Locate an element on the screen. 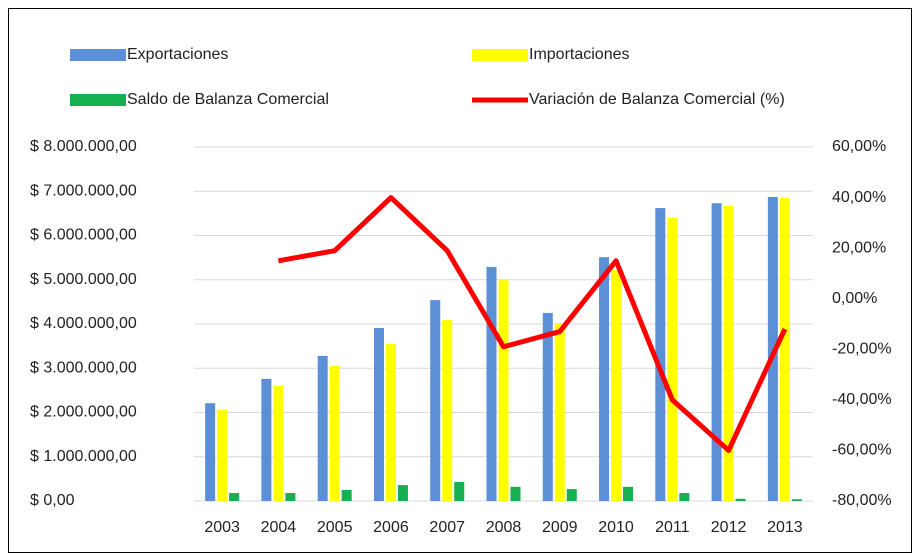 This screenshot has width=913, height=554. x-tick-label: 2005 is located at coordinates (335, 527).